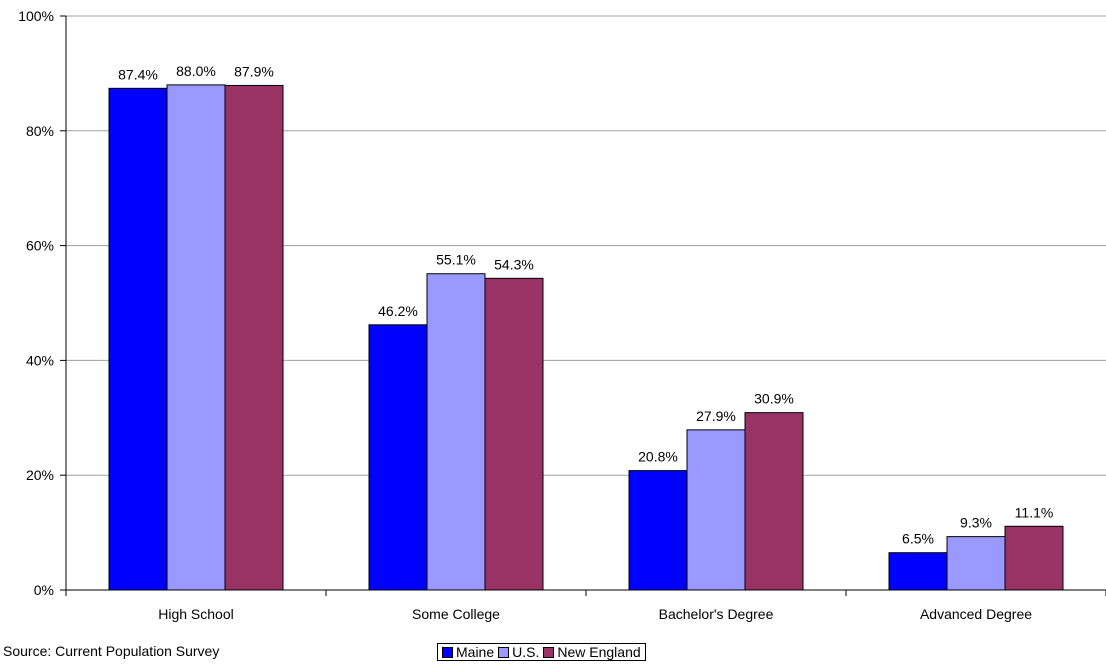 This screenshot has width=1106, height=664. Describe the element at coordinates (918, 539) in the screenshot. I see `data-label: 6.5%` at that location.